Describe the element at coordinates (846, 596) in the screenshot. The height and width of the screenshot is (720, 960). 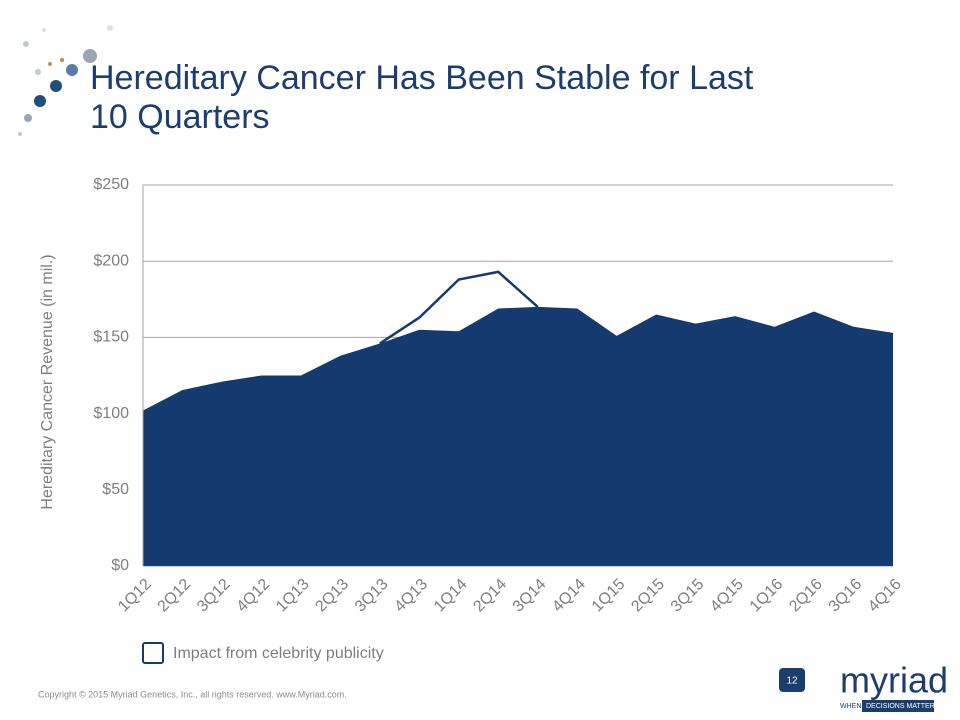
I see `x-tick-label: 3Q16` at that location.